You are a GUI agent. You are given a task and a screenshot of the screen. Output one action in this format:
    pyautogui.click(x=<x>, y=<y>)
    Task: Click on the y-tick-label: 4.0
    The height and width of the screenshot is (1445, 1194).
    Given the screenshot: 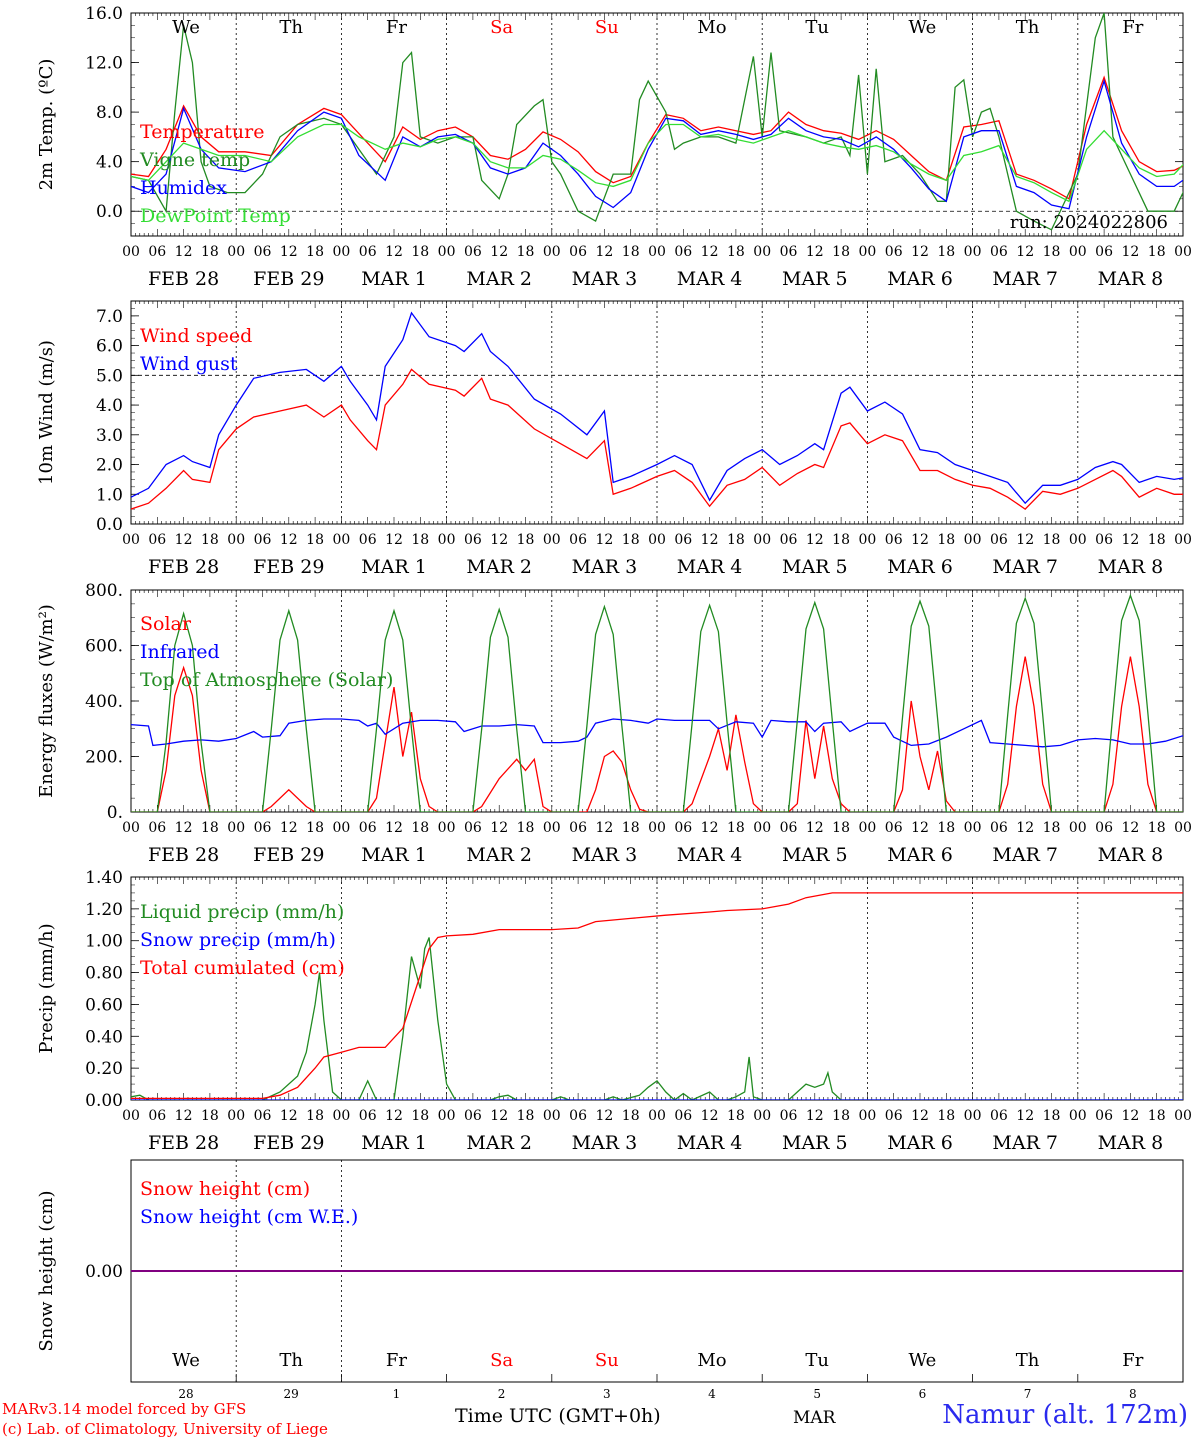 What is the action you would take?
    pyautogui.click(x=109, y=163)
    